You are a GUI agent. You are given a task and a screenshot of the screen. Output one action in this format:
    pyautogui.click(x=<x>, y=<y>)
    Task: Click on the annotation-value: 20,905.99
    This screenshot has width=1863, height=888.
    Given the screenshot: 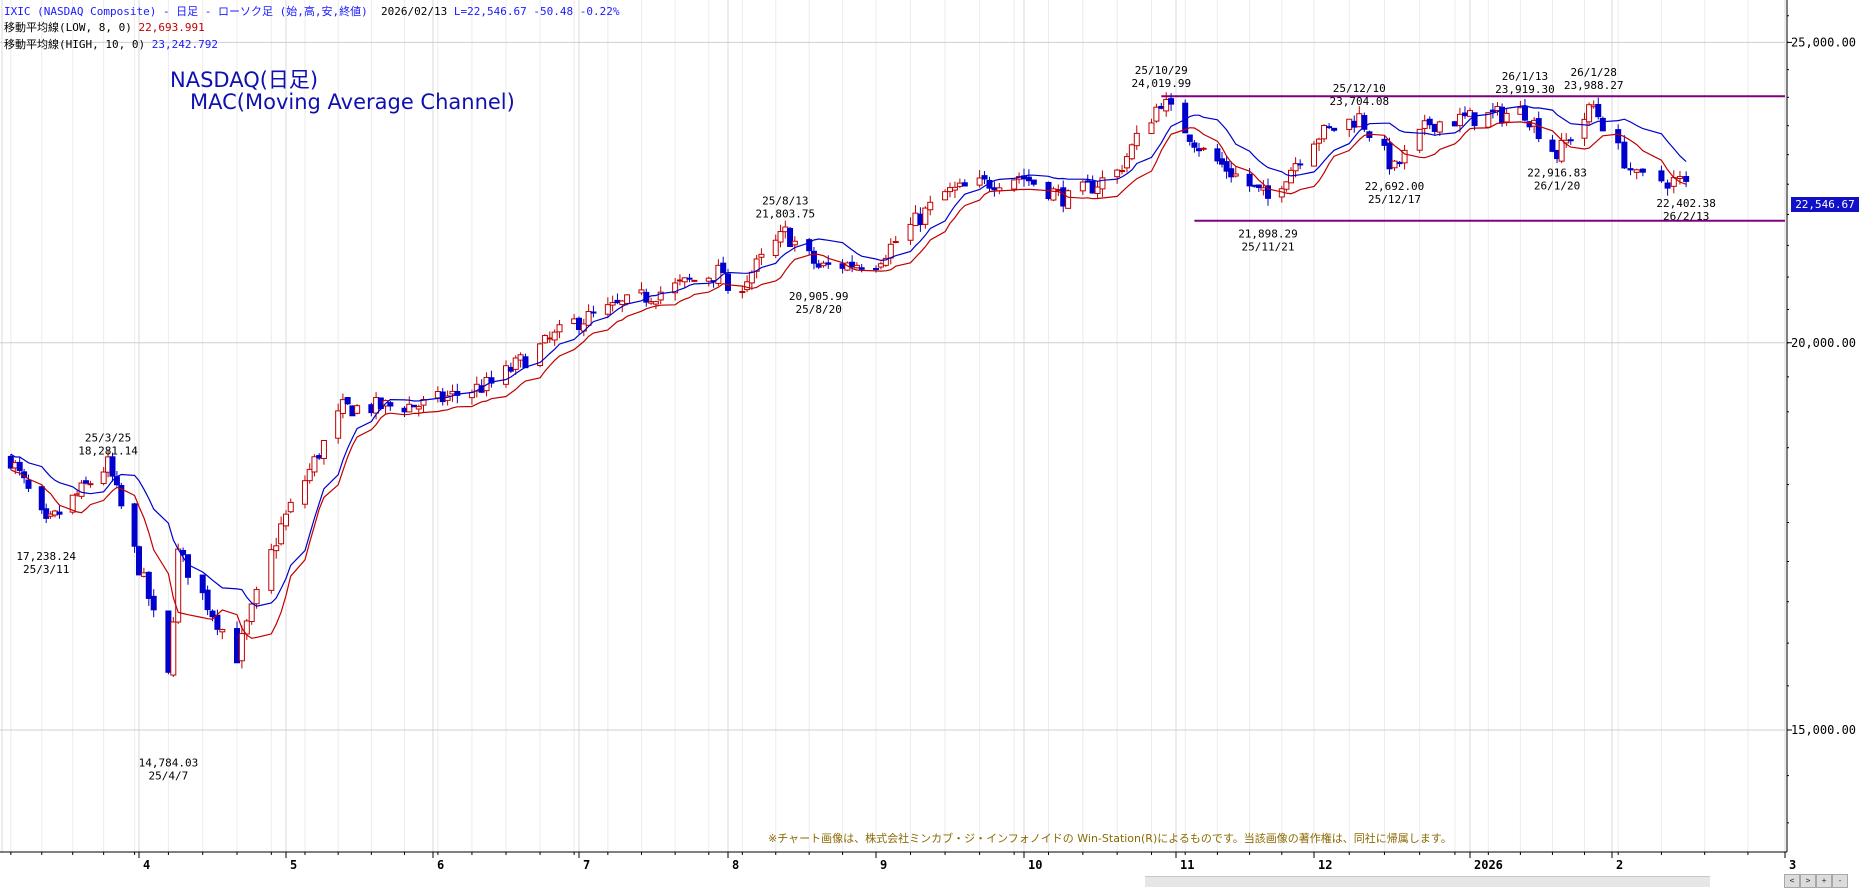 What is the action you would take?
    pyautogui.click(x=819, y=296)
    